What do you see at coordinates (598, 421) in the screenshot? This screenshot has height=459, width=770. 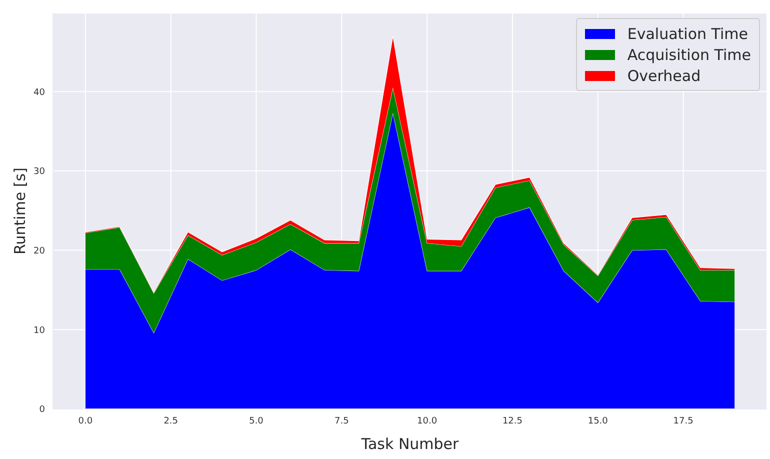 I see `x-tick-label: 15.0` at bounding box center [598, 421].